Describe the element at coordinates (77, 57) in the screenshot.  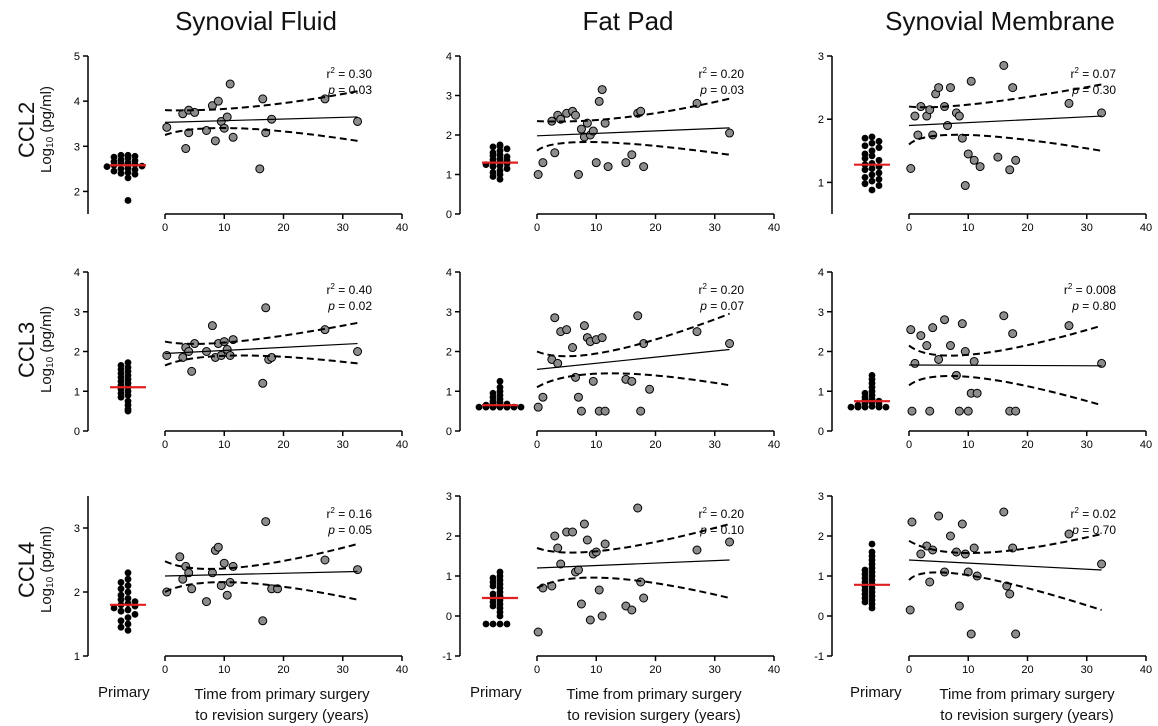
I see `y-tick-label: 5` at that location.